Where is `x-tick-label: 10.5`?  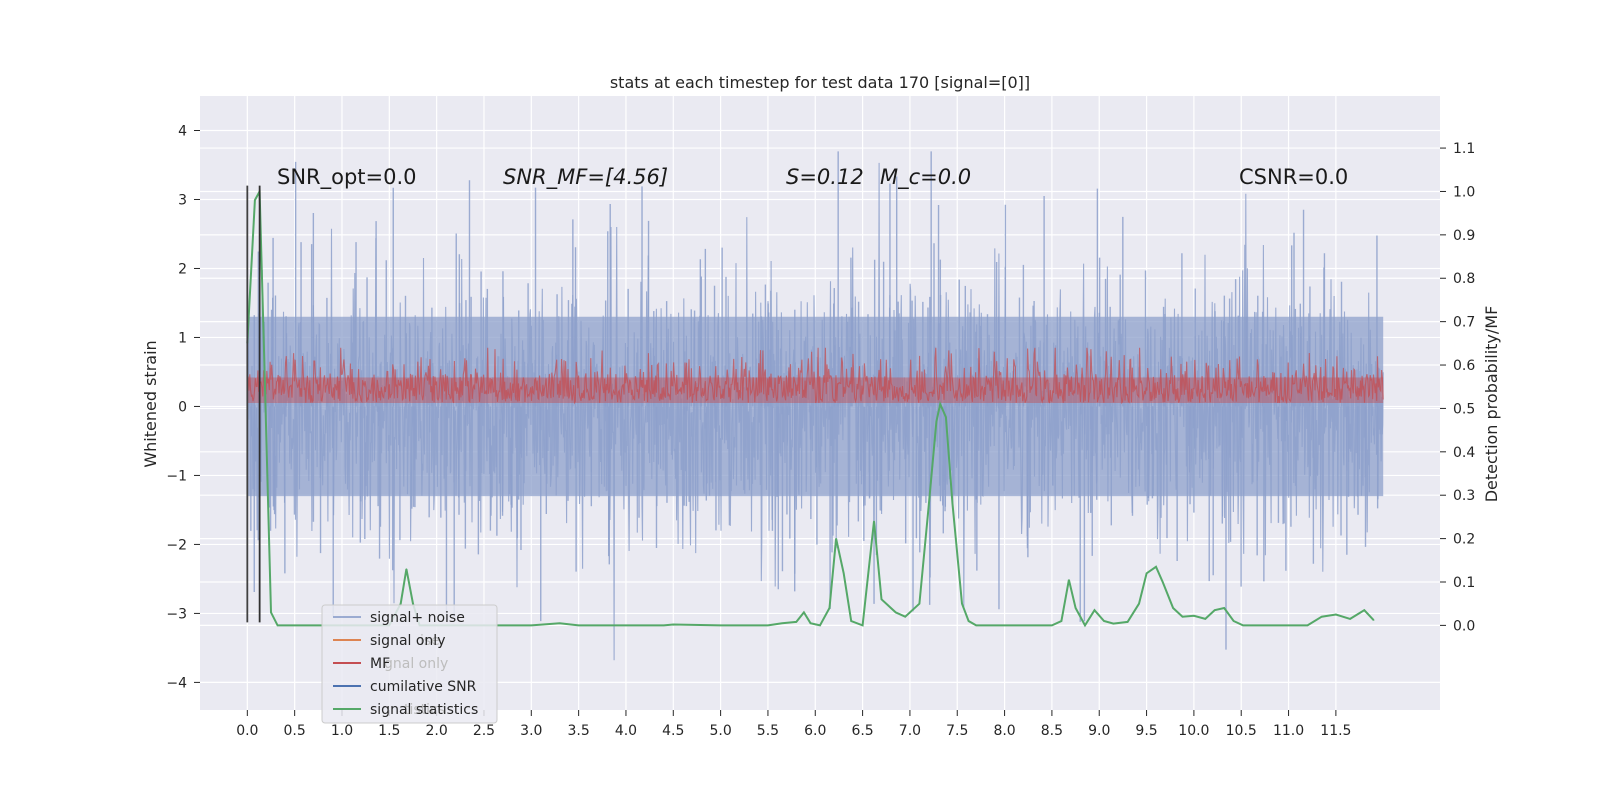
x-tick-label: 10.5 is located at coordinates (1241, 731).